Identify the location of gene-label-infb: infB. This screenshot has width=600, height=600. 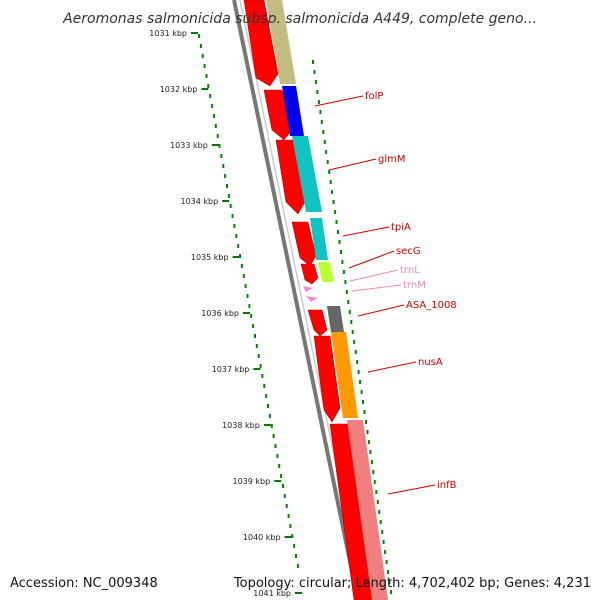
(447, 485).